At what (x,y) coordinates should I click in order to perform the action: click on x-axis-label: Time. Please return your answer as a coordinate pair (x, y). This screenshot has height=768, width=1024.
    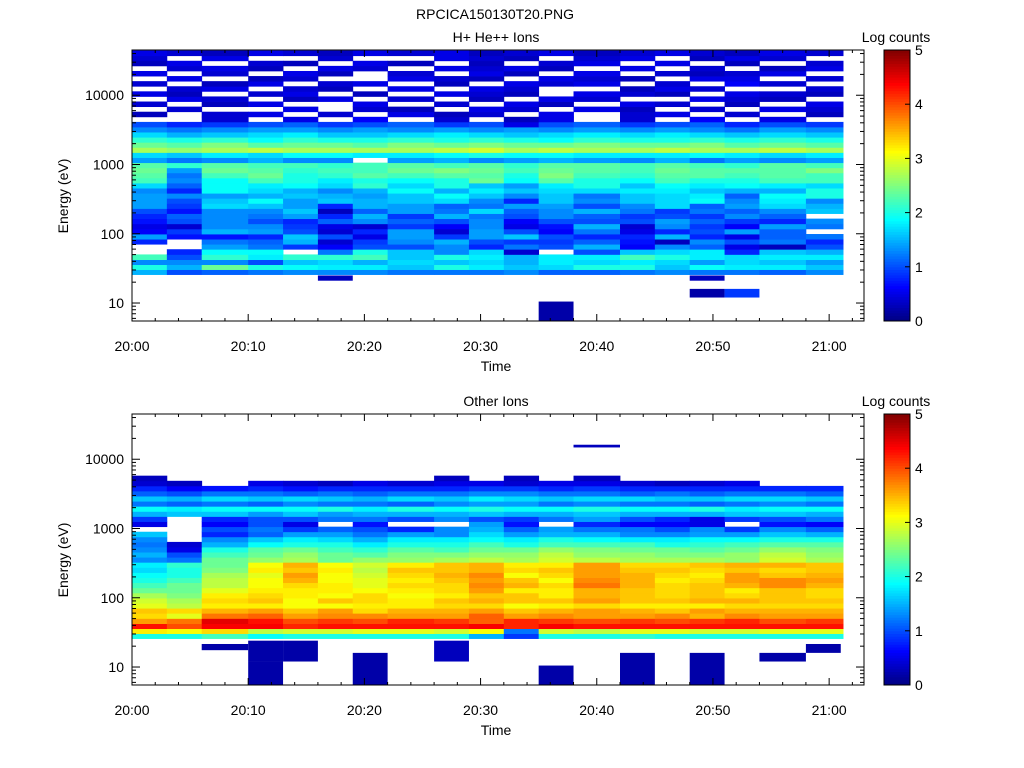
    Looking at the image, I should click on (496, 366).